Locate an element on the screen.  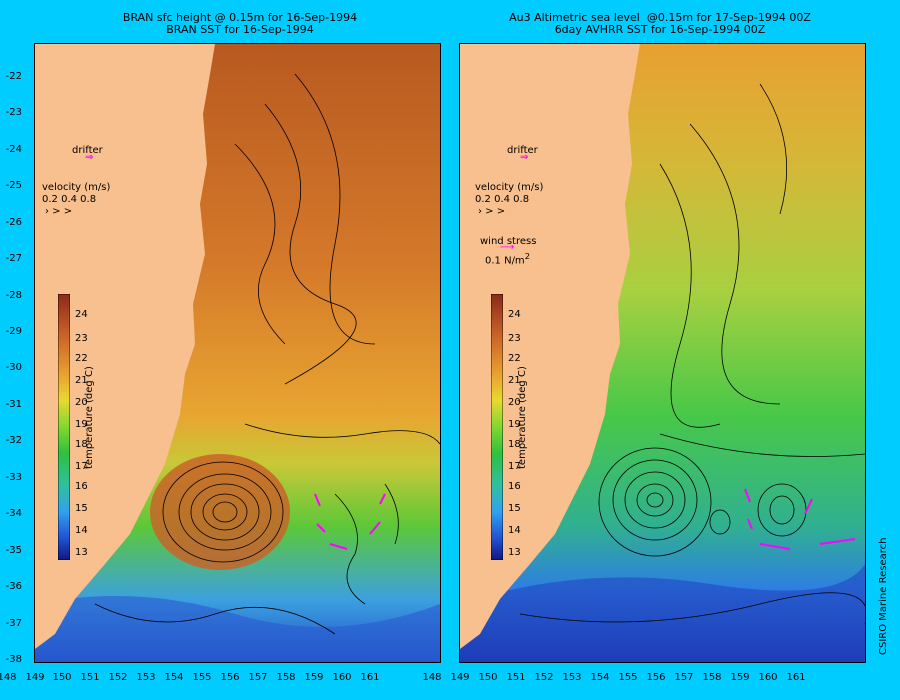
right-cbar-tick: 13 is located at coordinates (514, 552).